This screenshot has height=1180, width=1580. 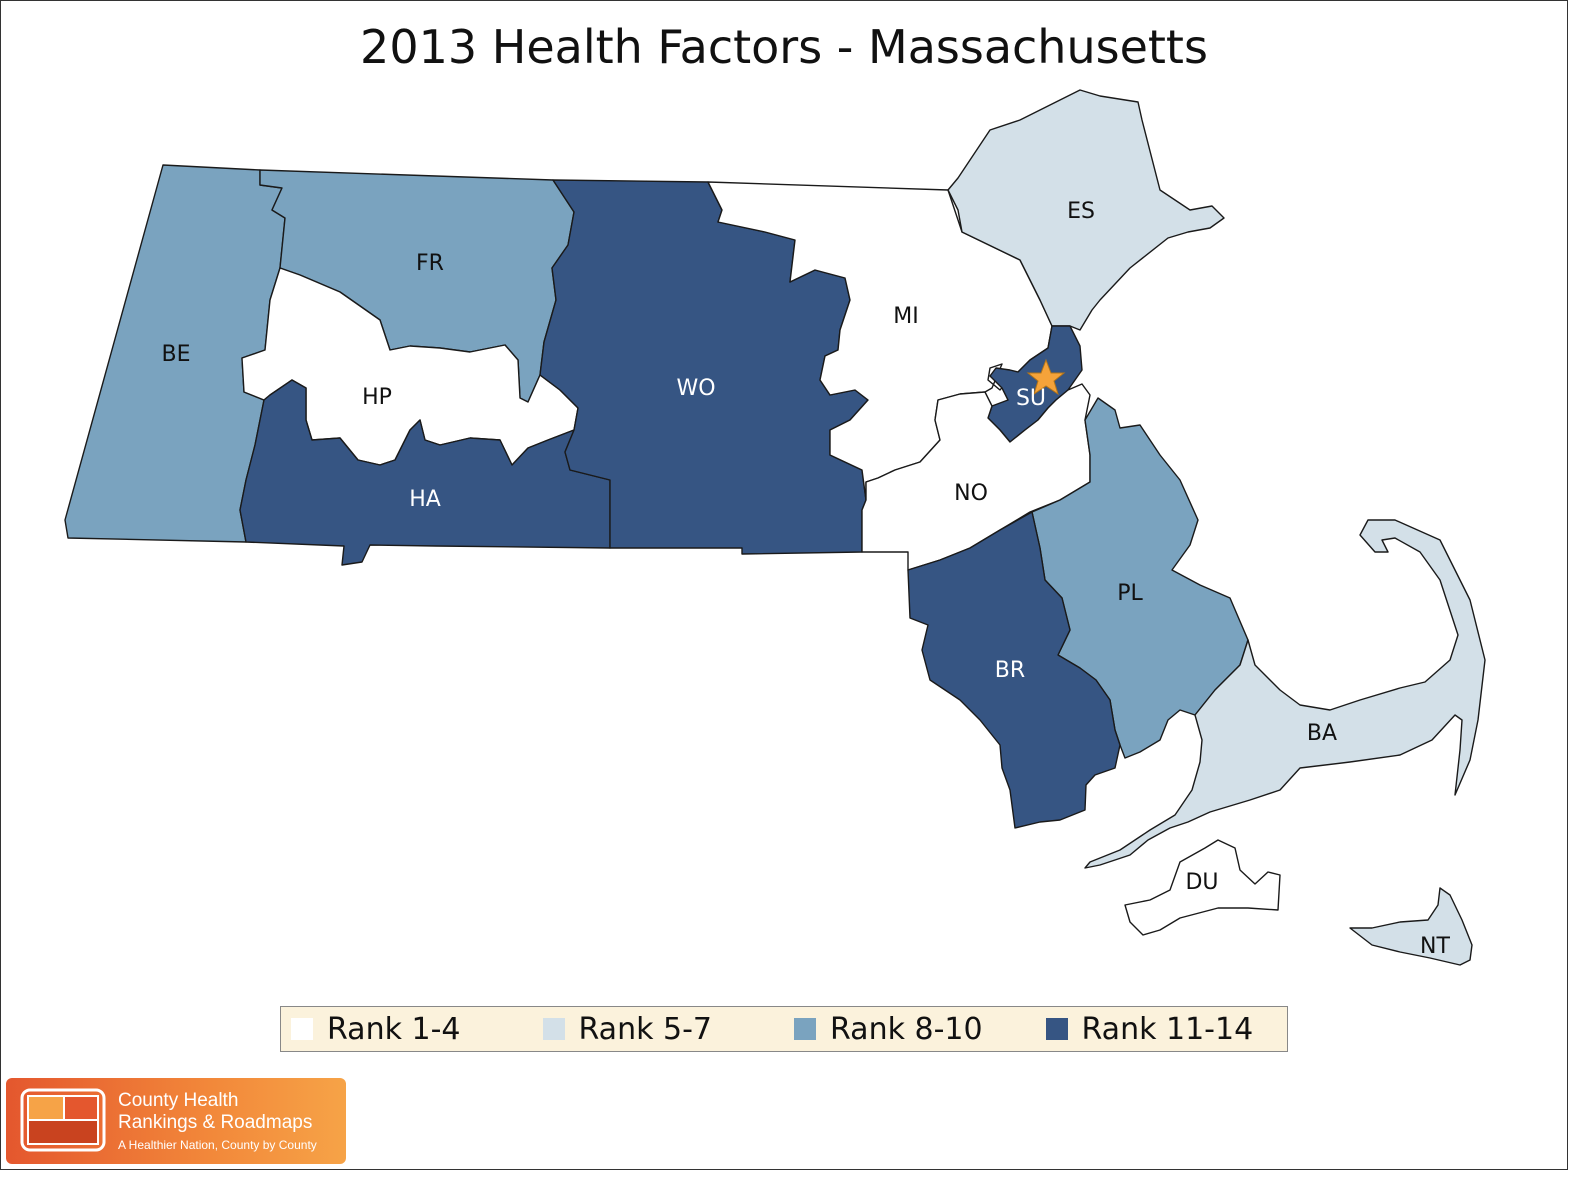 I want to click on county-essex, so click(x=1086, y=210).